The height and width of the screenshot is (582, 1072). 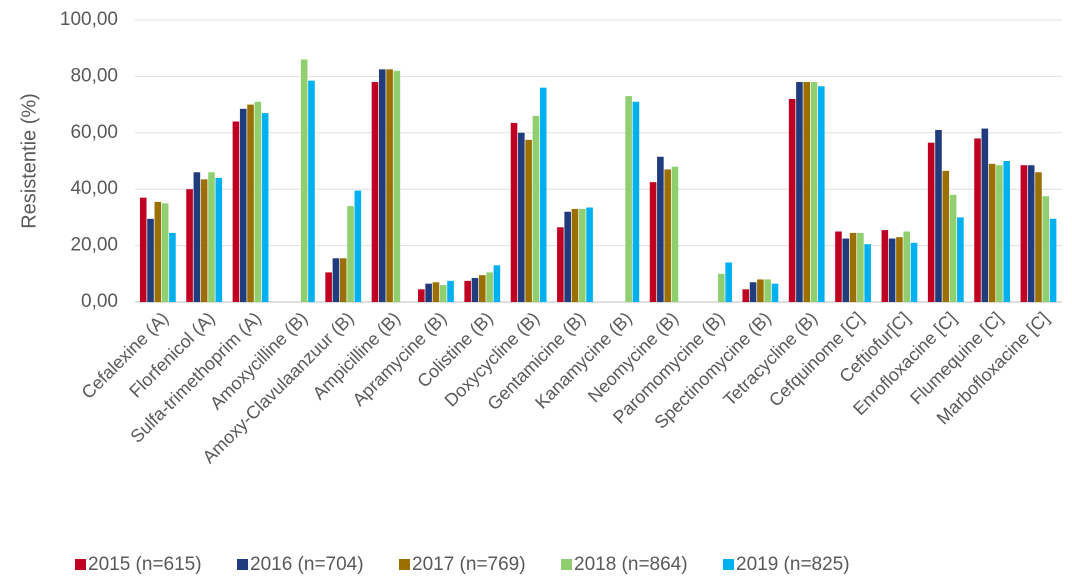 What do you see at coordinates (145, 564) in the screenshot?
I see `legend-label: 2015 (n=615)` at bounding box center [145, 564].